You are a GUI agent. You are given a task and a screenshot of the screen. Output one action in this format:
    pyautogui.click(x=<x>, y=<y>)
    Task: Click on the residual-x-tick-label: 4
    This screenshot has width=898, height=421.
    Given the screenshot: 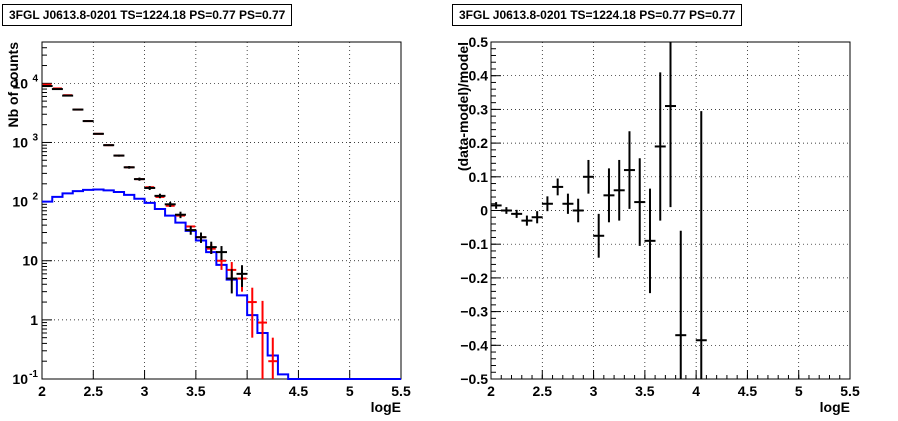 What is the action you would take?
    pyautogui.click(x=696, y=391)
    